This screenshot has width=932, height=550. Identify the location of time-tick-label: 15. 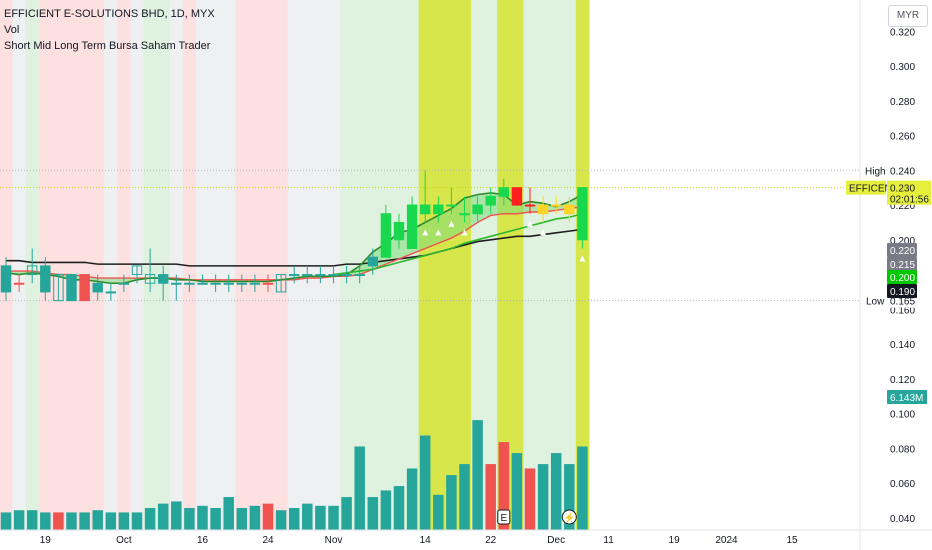
(792, 540).